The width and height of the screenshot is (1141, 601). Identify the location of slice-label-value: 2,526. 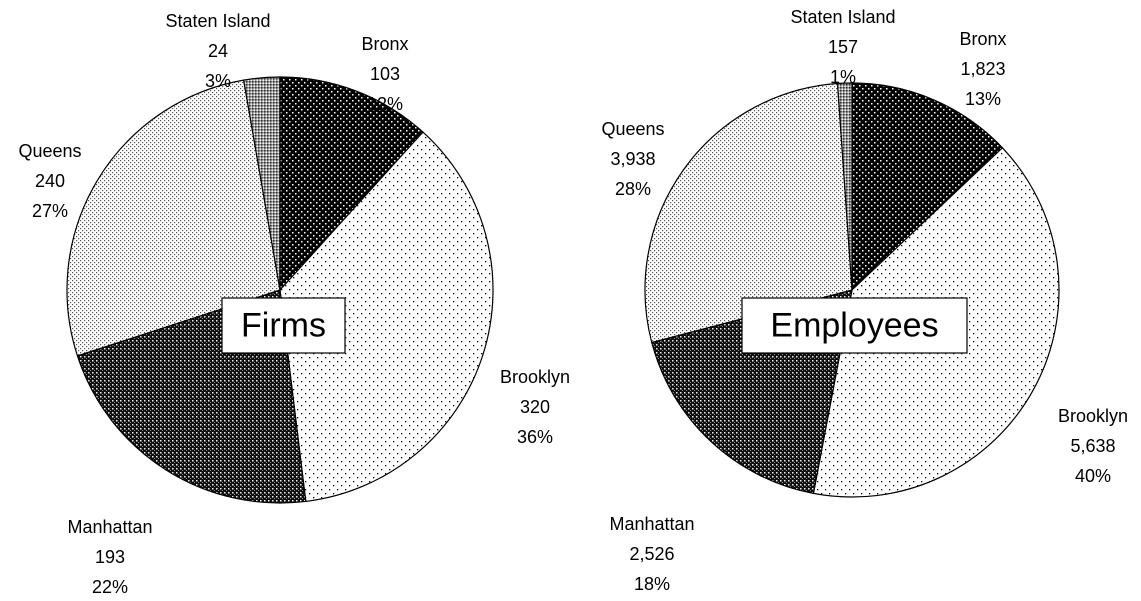
(651, 554).